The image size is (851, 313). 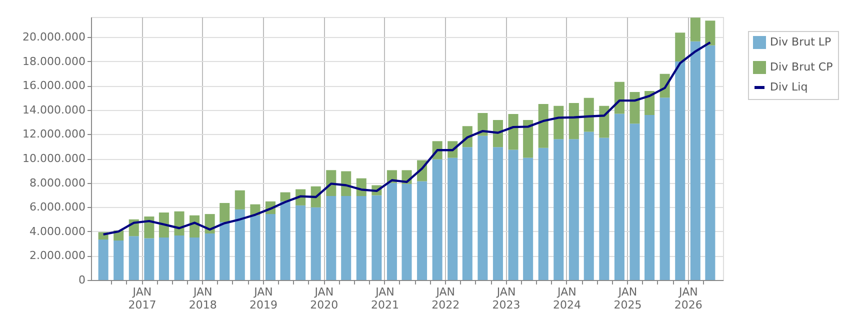 I want to click on y-tick-label: 6.000.000, so click(x=58, y=207).